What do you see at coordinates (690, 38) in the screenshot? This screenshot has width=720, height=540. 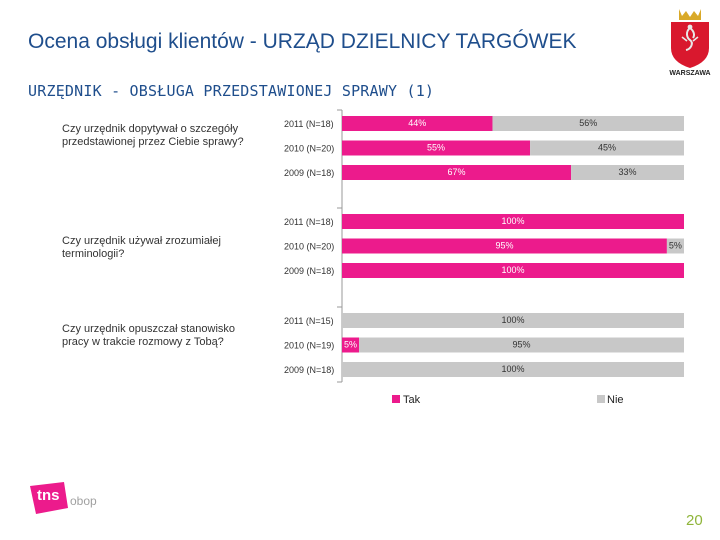 I see `warsaw-crest-icon` at bounding box center [690, 38].